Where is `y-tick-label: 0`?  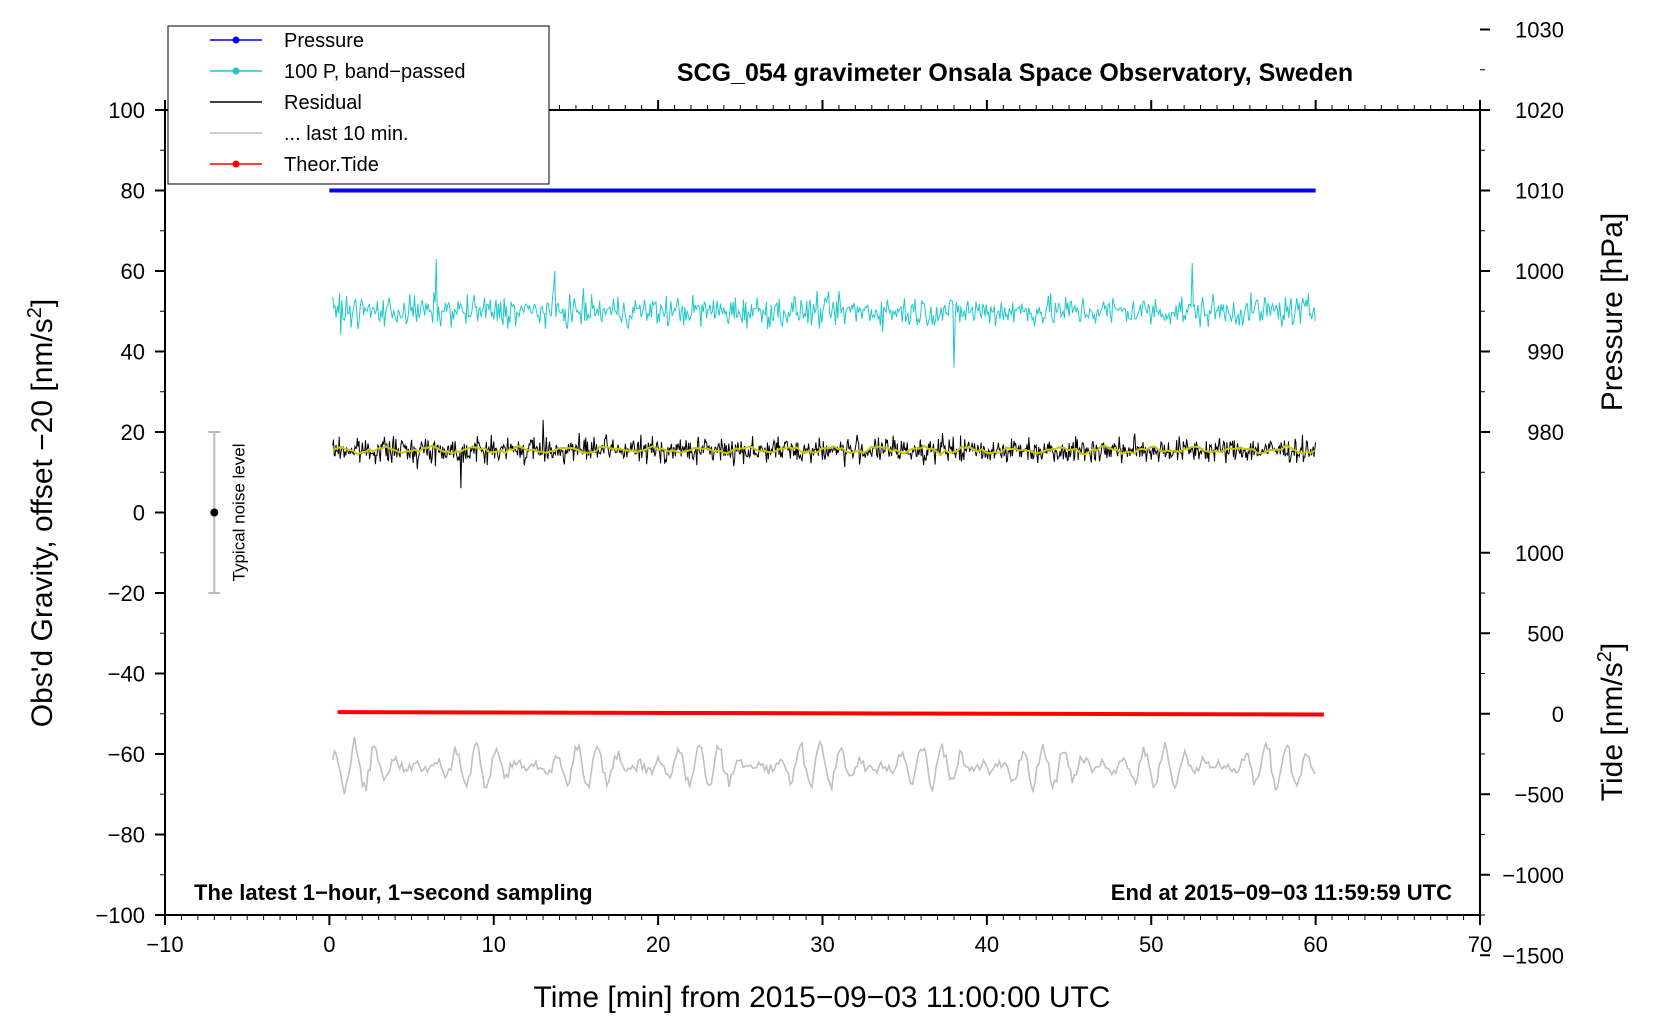 y-tick-label: 0 is located at coordinates (139, 513).